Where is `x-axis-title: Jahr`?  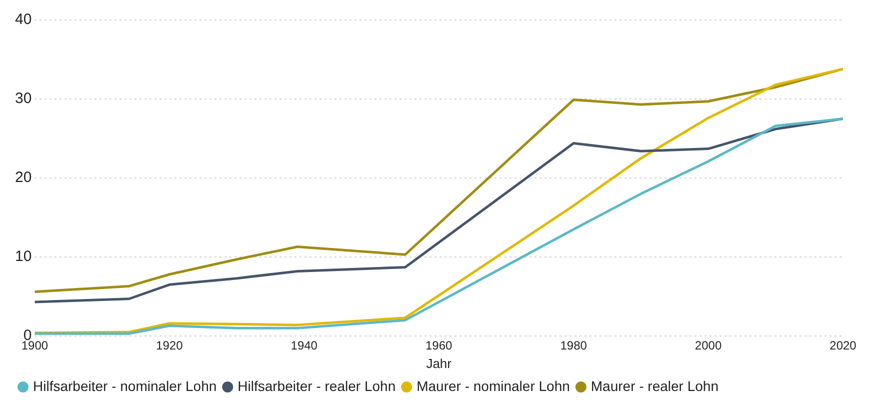
x-axis-title: Jahr is located at coordinates (439, 363).